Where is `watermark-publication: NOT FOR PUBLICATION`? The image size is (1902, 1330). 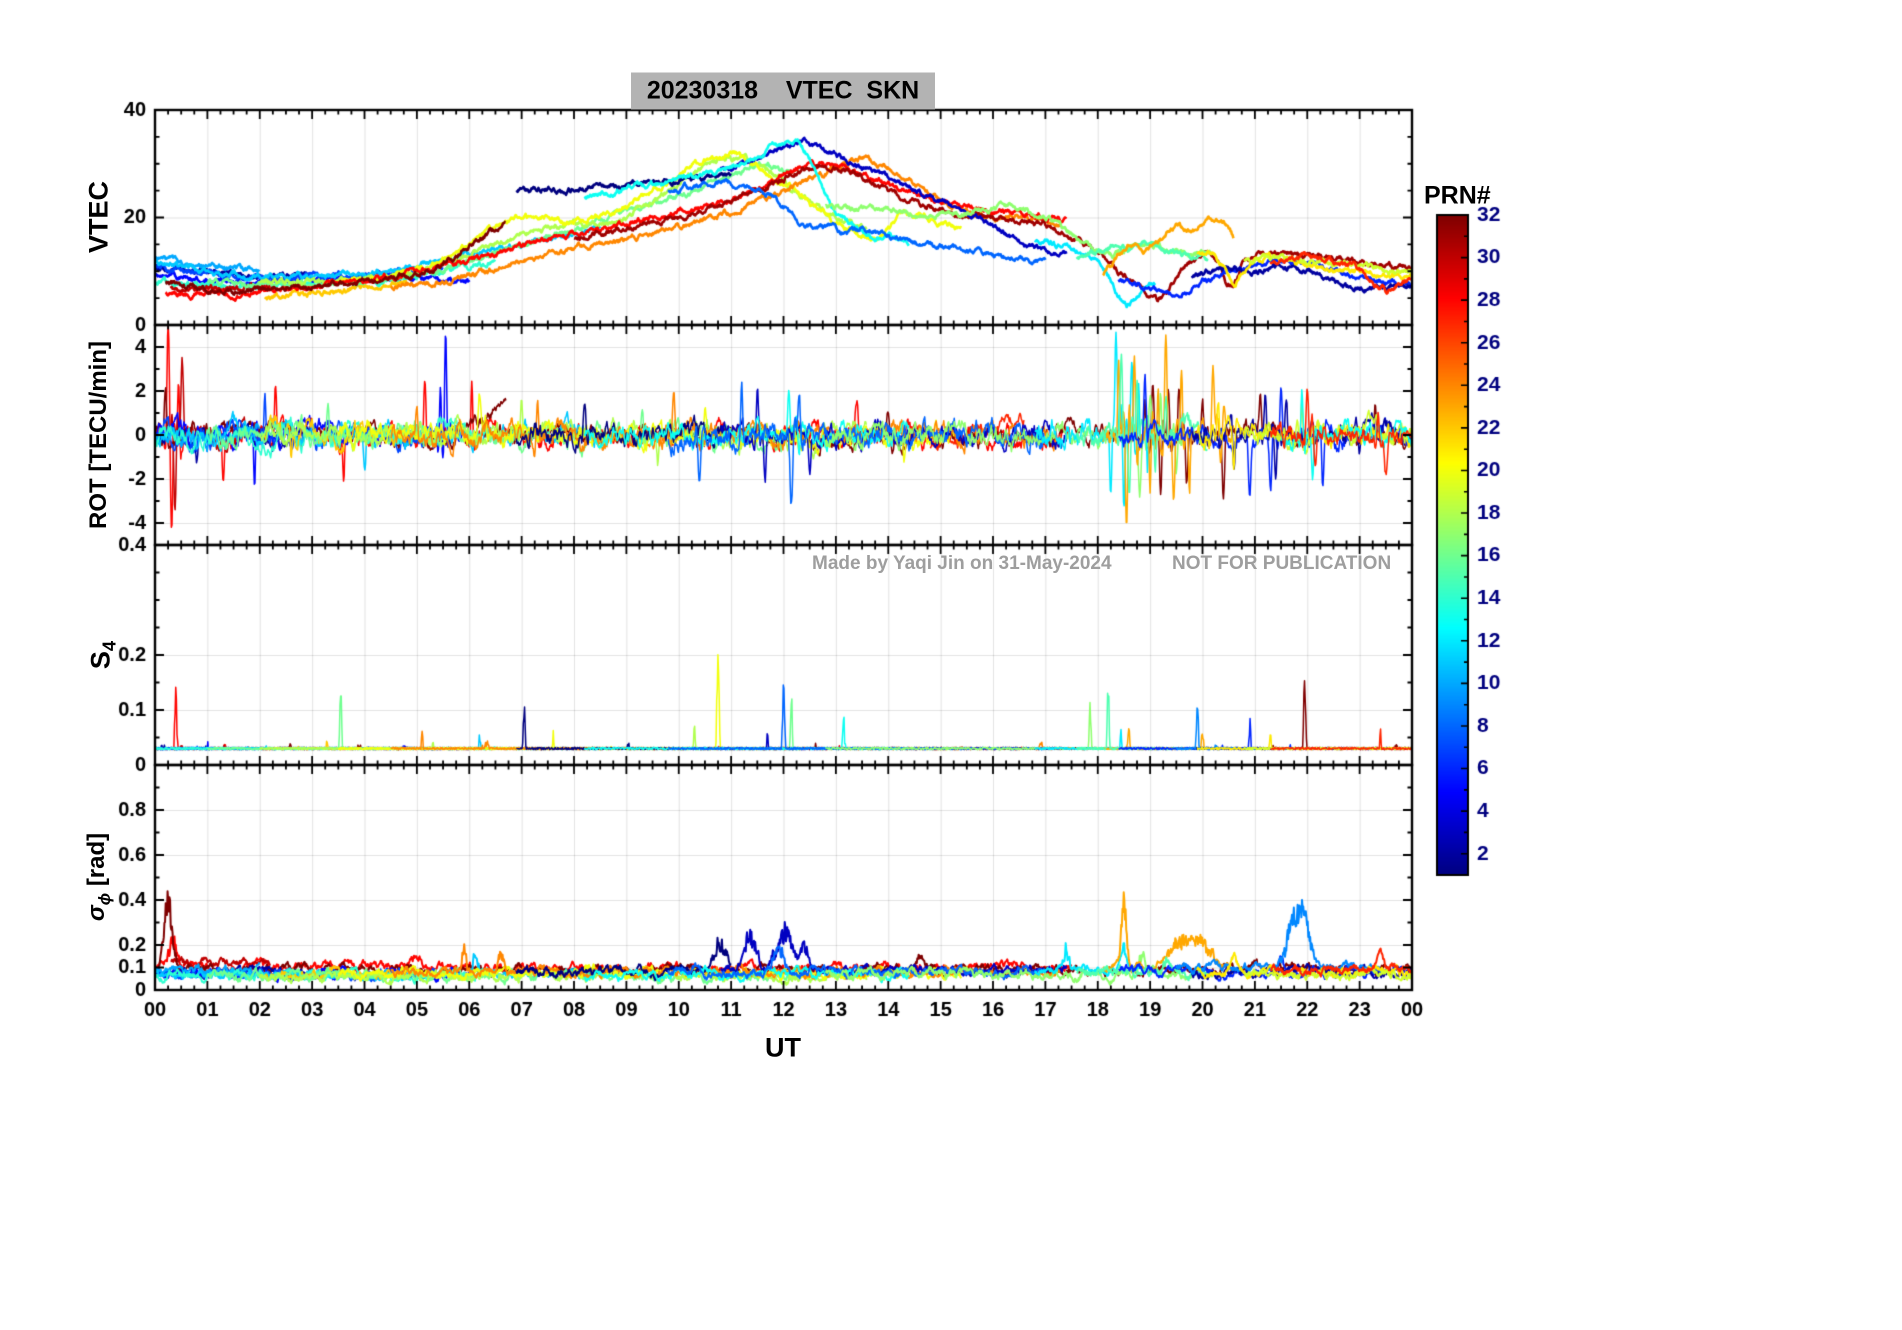
watermark-publication: NOT FOR PUBLICATION is located at coordinates (1282, 563).